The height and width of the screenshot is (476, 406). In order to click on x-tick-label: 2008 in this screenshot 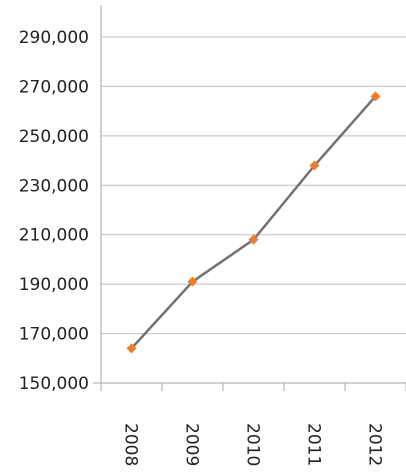, I will do `click(131, 444)`.